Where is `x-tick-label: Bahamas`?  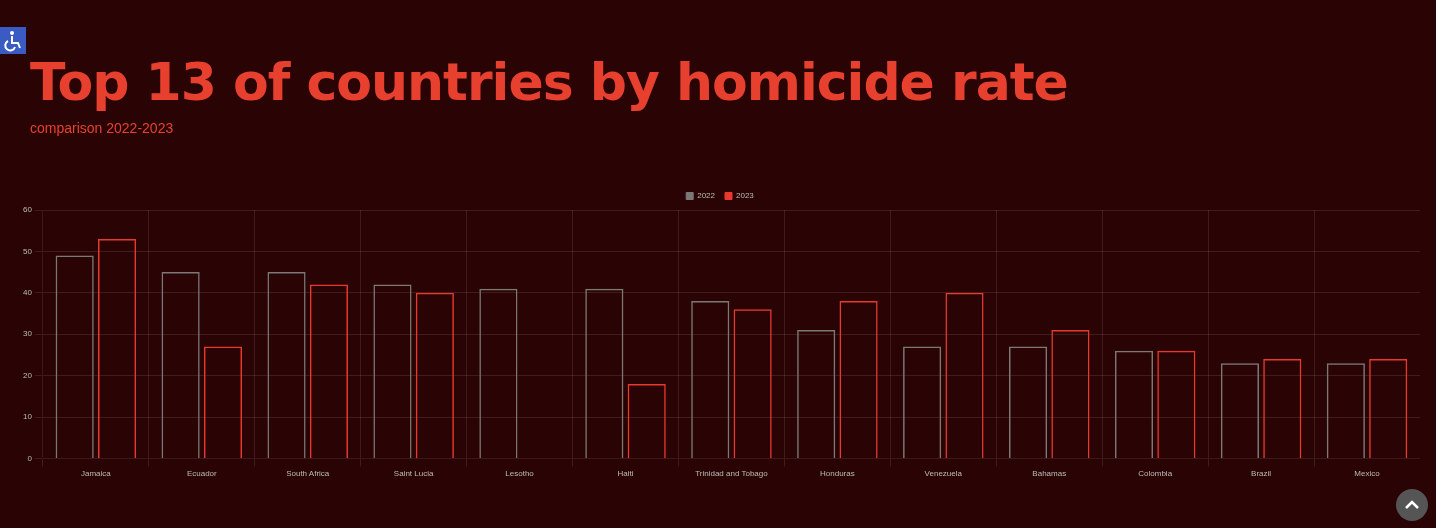
x-tick-label: Bahamas is located at coordinates (1049, 474).